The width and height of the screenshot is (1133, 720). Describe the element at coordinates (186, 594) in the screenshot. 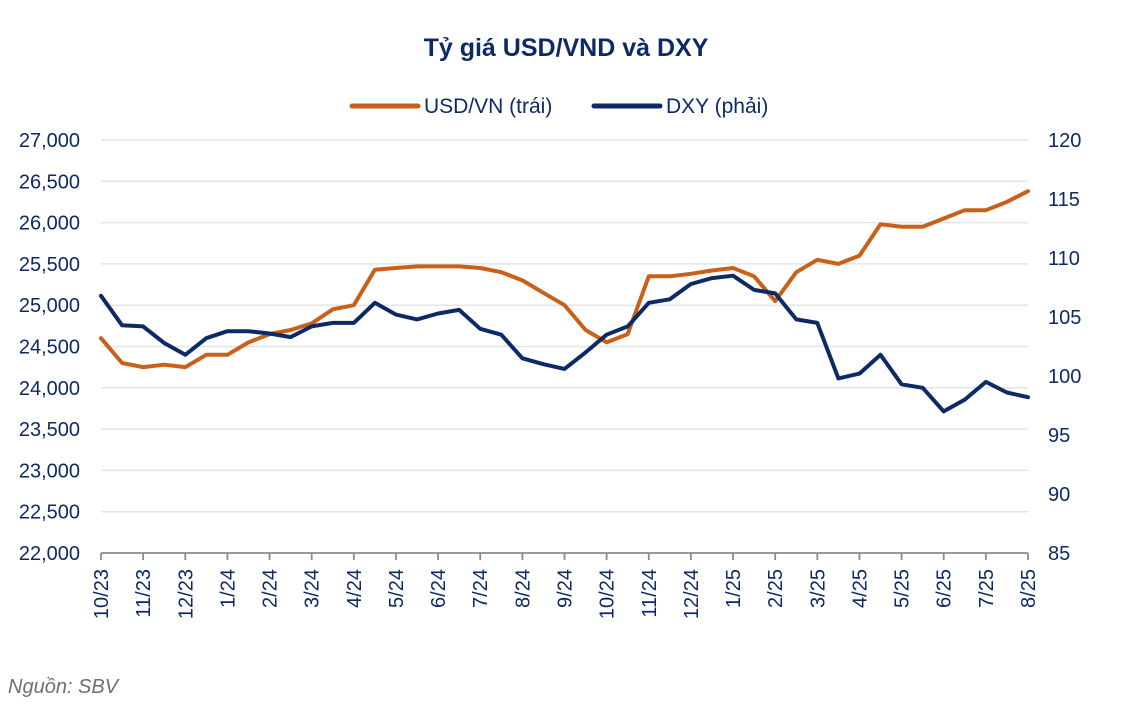

I see `x-tick-label: 12/23` at that location.